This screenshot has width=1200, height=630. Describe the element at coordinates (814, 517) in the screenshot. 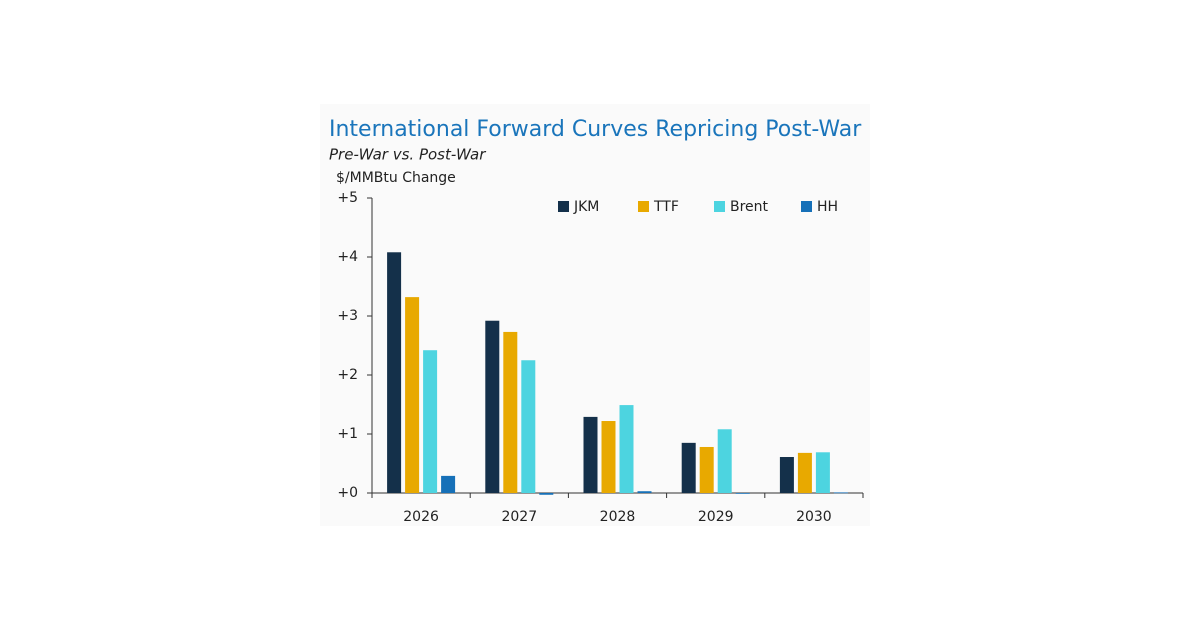

I see `x-tick-label: 2030` at that location.